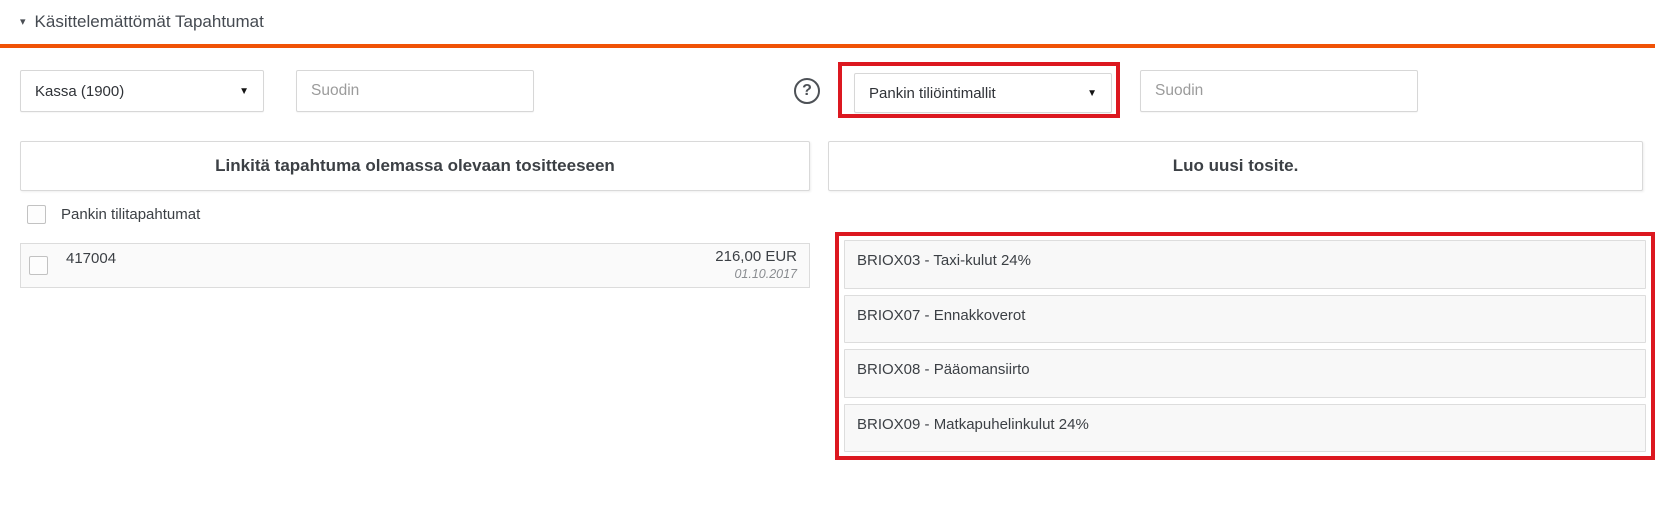 Image resolution: width=1671 pixels, height=507 pixels. Describe the element at coordinates (38, 265) in the screenshot. I see `transaction-checkbox` at that location.